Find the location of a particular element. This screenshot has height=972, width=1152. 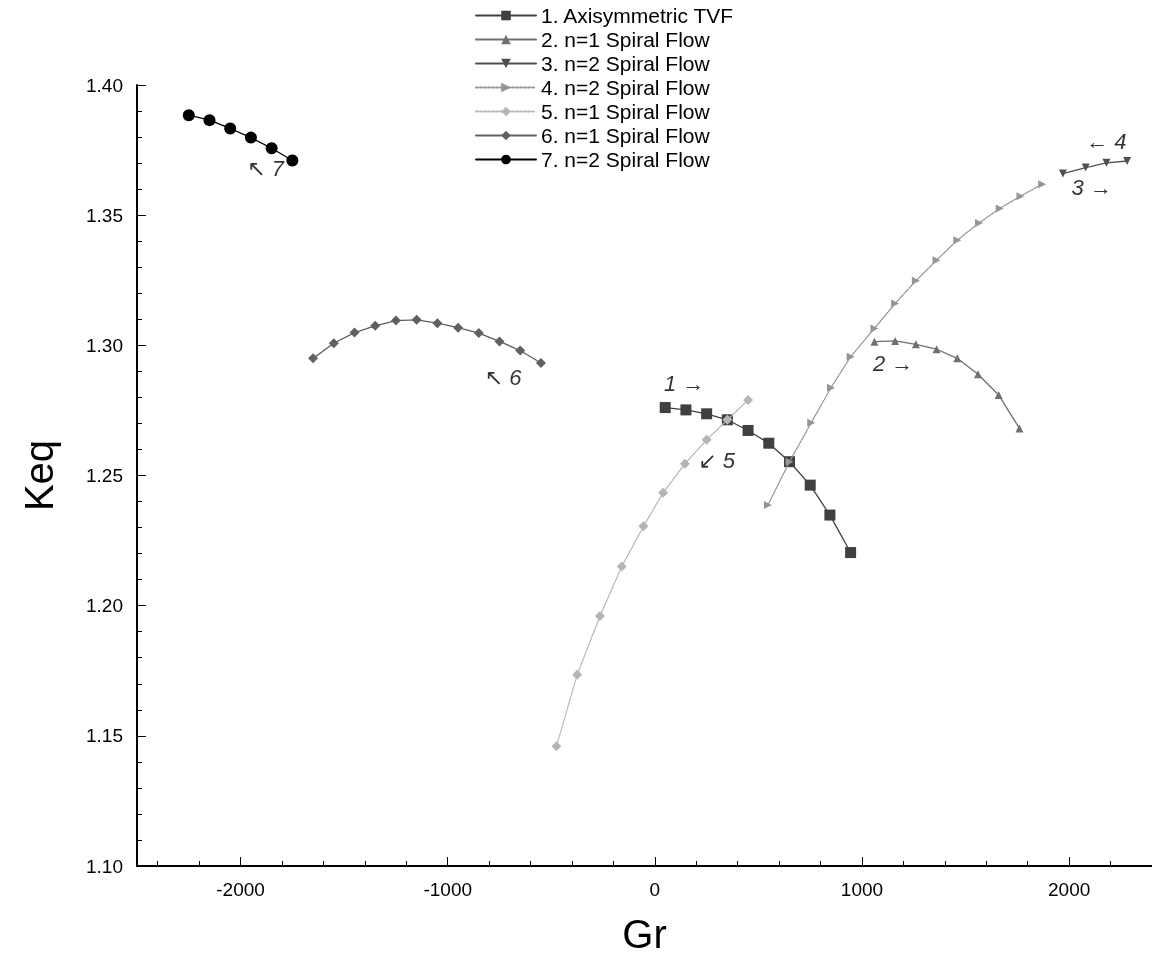

y-tick-label: 1.40 is located at coordinates (104, 85).